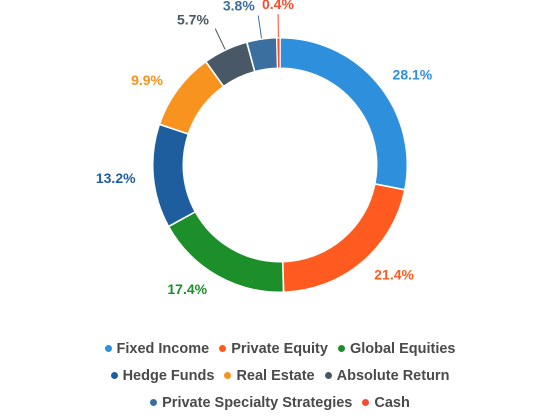 Image resolution: width=560 pixels, height=420 pixels. What do you see at coordinates (257, 403) in the screenshot?
I see `legend-label-private-specialty-strategies: Private Specialty Strategies` at bounding box center [257, 403].